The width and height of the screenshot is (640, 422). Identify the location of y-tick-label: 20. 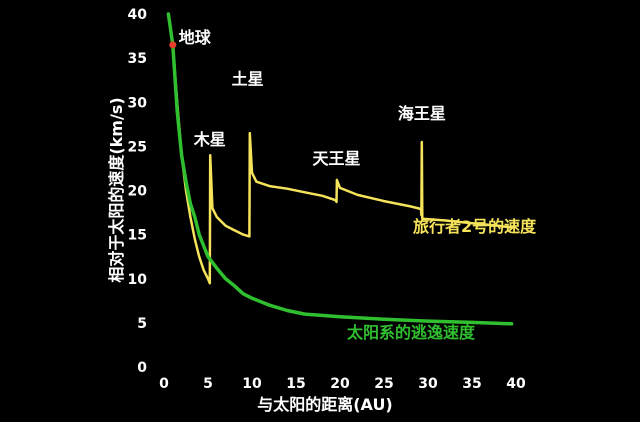
(138, 192).